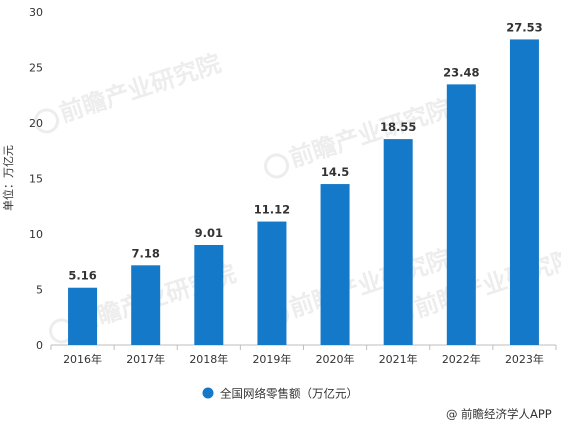  I want to click on data-label: 11.12, so click(272, 210).